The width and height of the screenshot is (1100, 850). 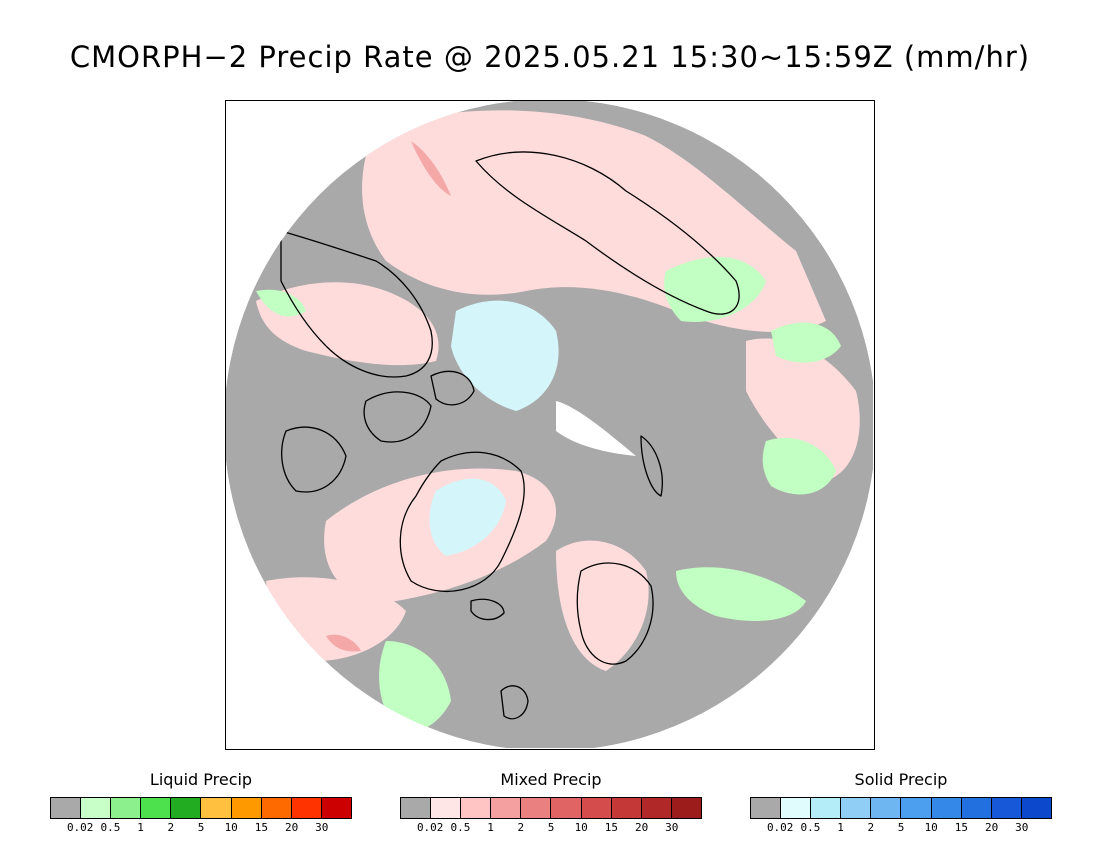 I want to click on scandinavia-coast, so click(x=615, y=613).